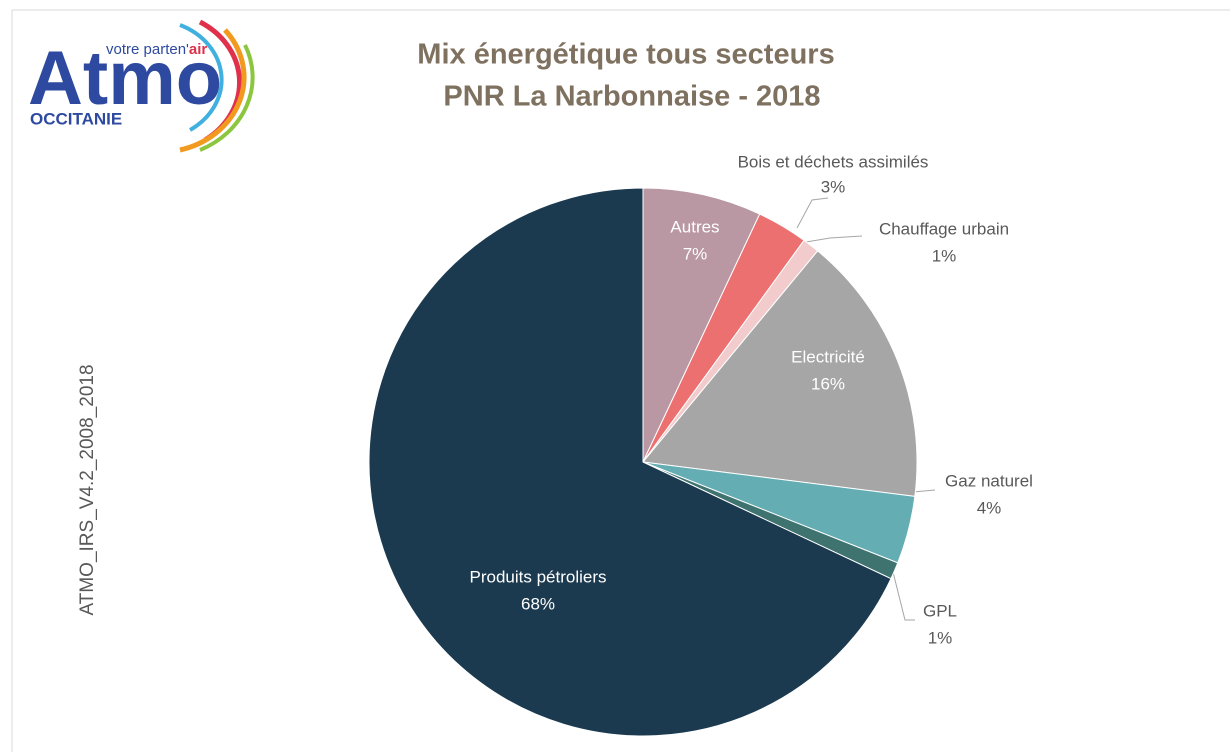 This screenshot has width=1230, height=752. What do you see at coordinates (631, 97) in the screenshot?
I see `chart-subtitle: PNR La Narbonnaise - 2018` at bounding box center [631, 97].